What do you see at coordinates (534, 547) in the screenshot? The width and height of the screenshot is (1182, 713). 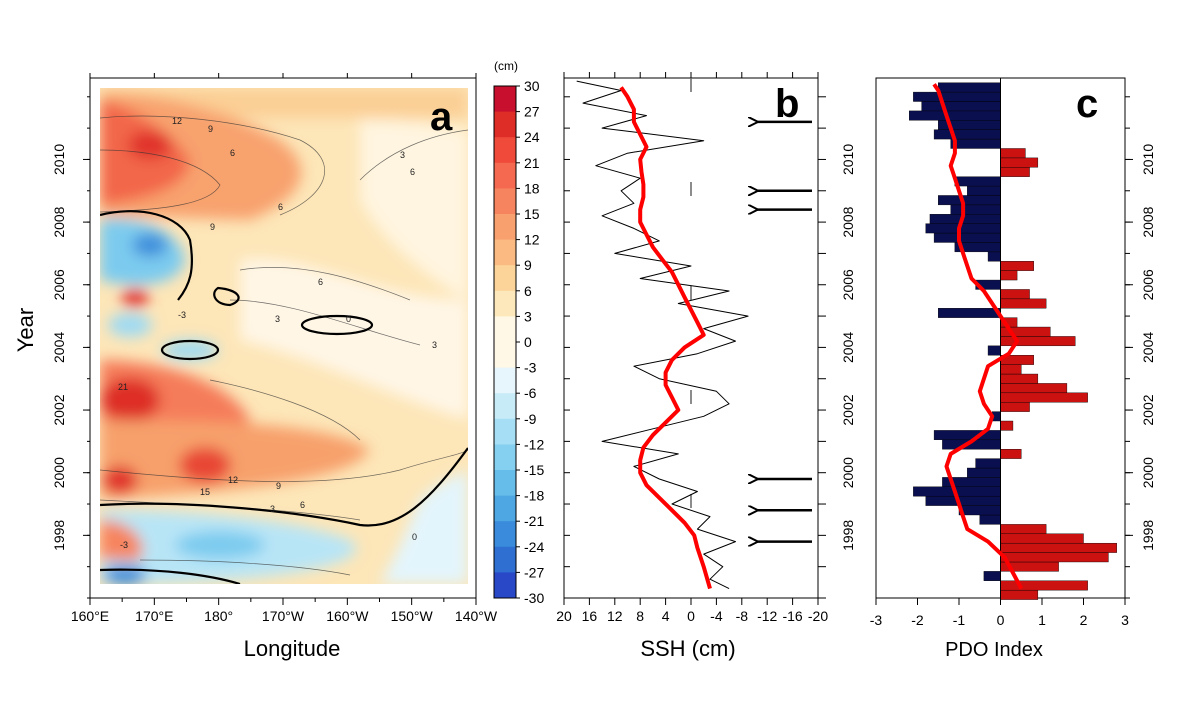 I see `colorbar-tick-label: -24` at bounding box center [534, 547].